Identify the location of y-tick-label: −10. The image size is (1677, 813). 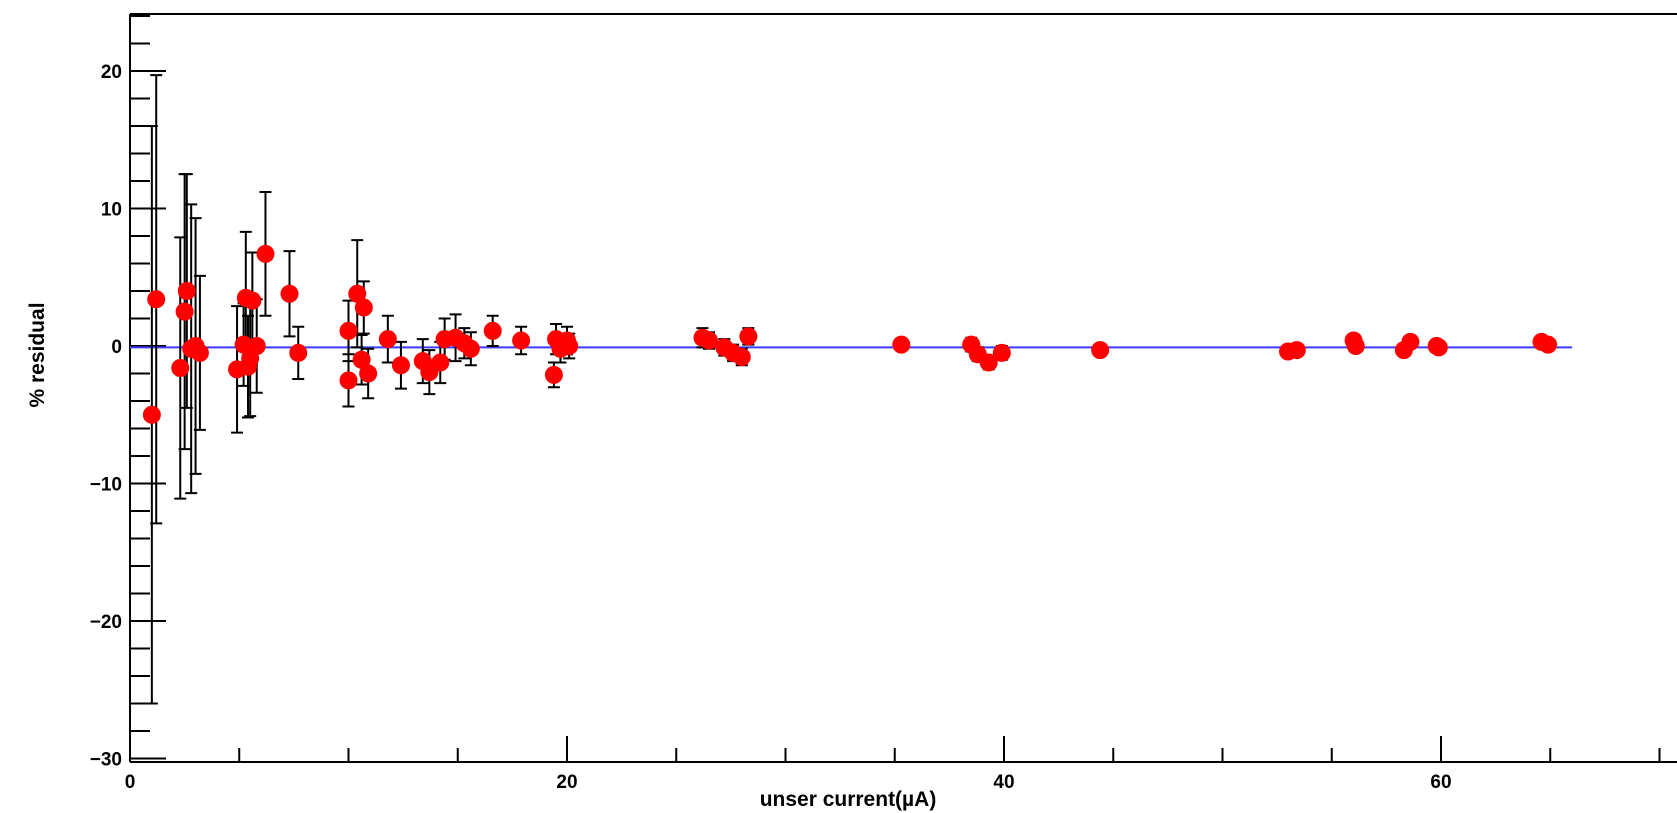
(106, 485).